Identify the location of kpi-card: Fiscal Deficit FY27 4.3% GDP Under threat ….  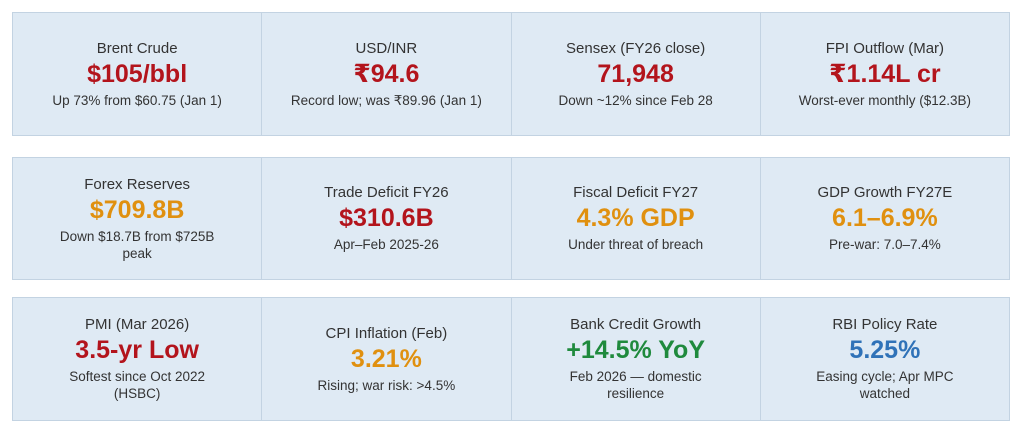
(635, 218).